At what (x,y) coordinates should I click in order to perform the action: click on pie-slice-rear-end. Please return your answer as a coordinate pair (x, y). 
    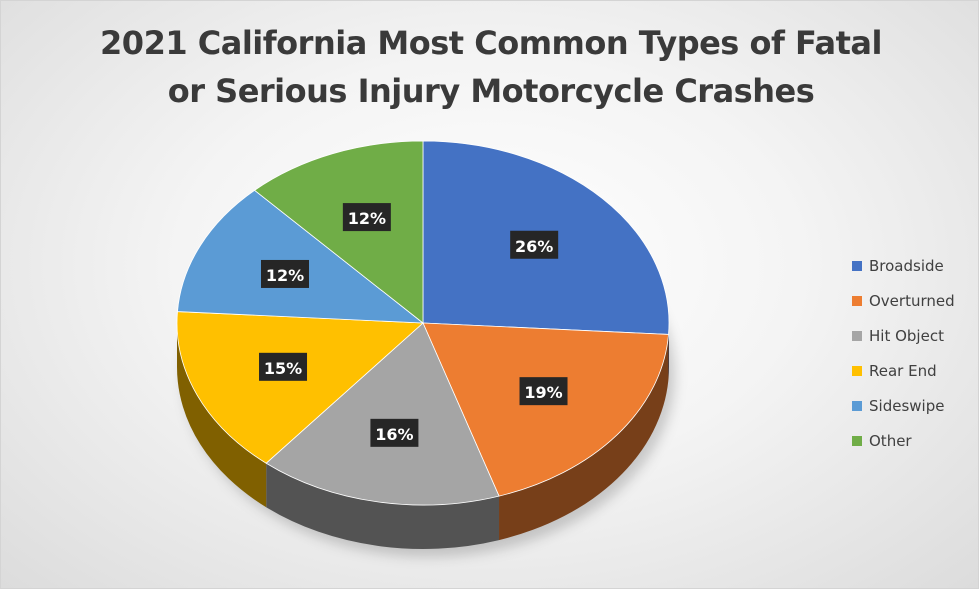
    Looking at the image, I should click on (300, 387).